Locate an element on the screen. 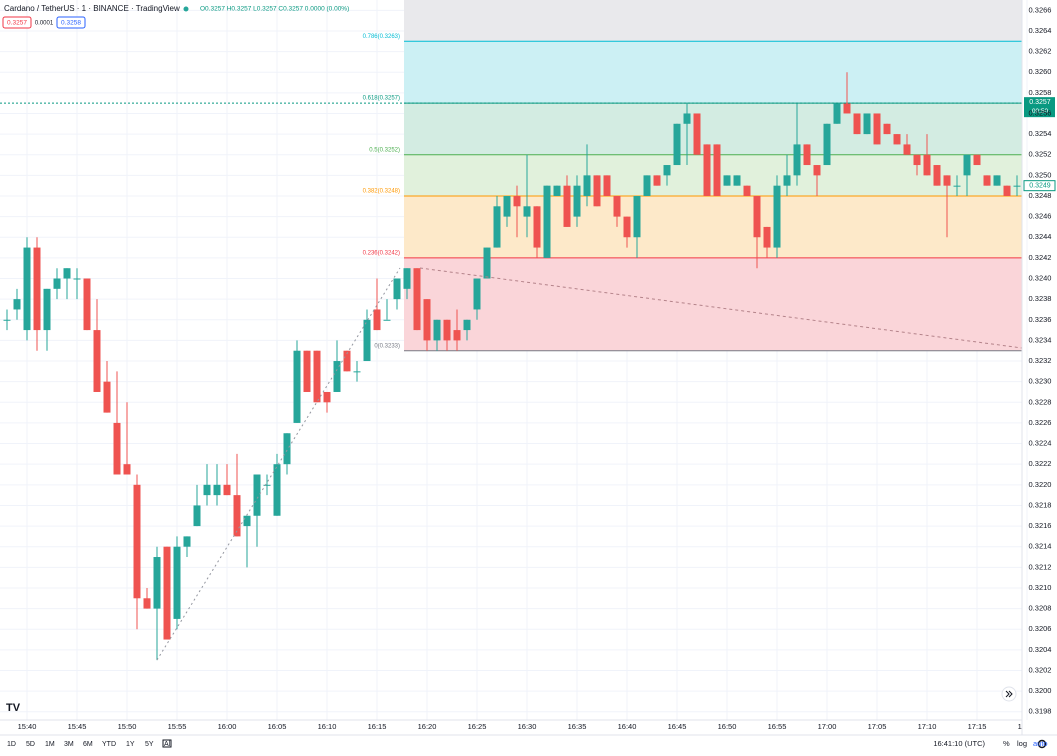  spread: 0.0001 is located at coordinates (44, 24).